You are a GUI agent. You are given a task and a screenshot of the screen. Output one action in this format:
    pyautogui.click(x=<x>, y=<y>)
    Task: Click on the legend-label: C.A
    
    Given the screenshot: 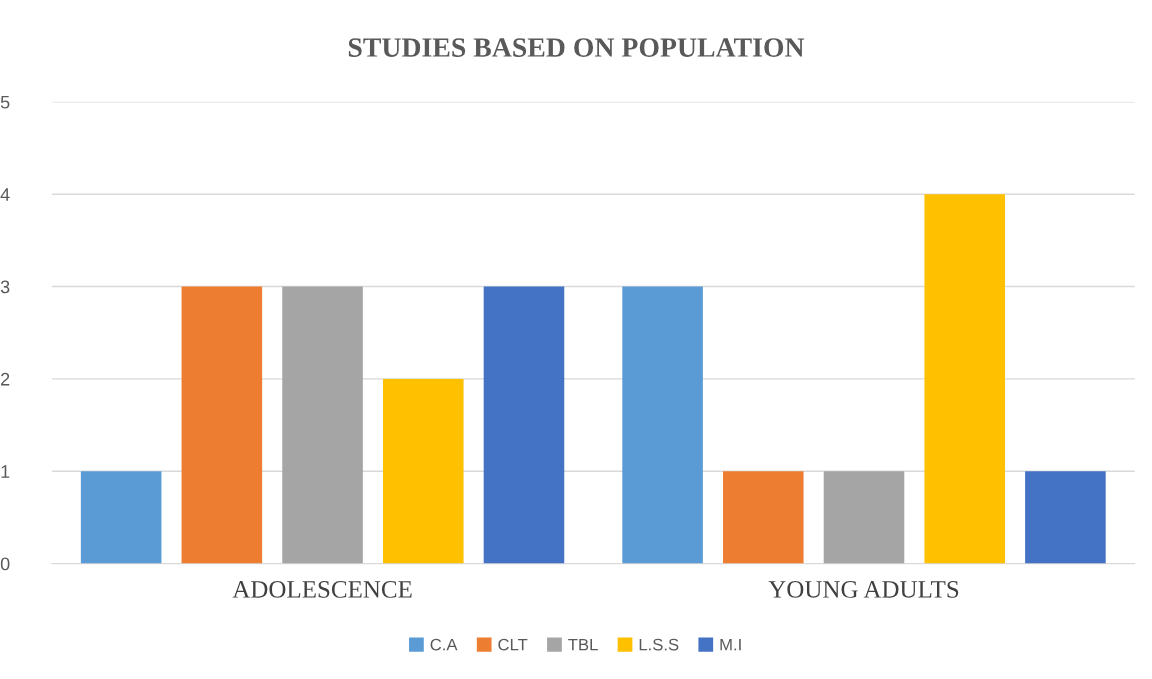 What is the action you would take?
    pyautogui.click(x=444, y=644)
    